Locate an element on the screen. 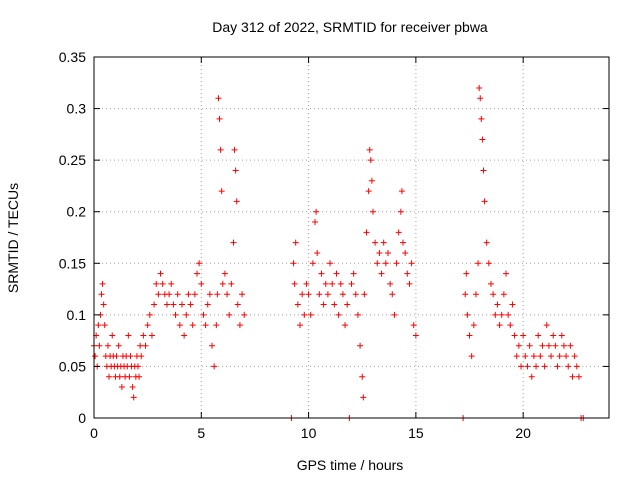 The width and height of the screenshot is (640, 480). y-tick-label: 0 is located at coordinates (82, 418).